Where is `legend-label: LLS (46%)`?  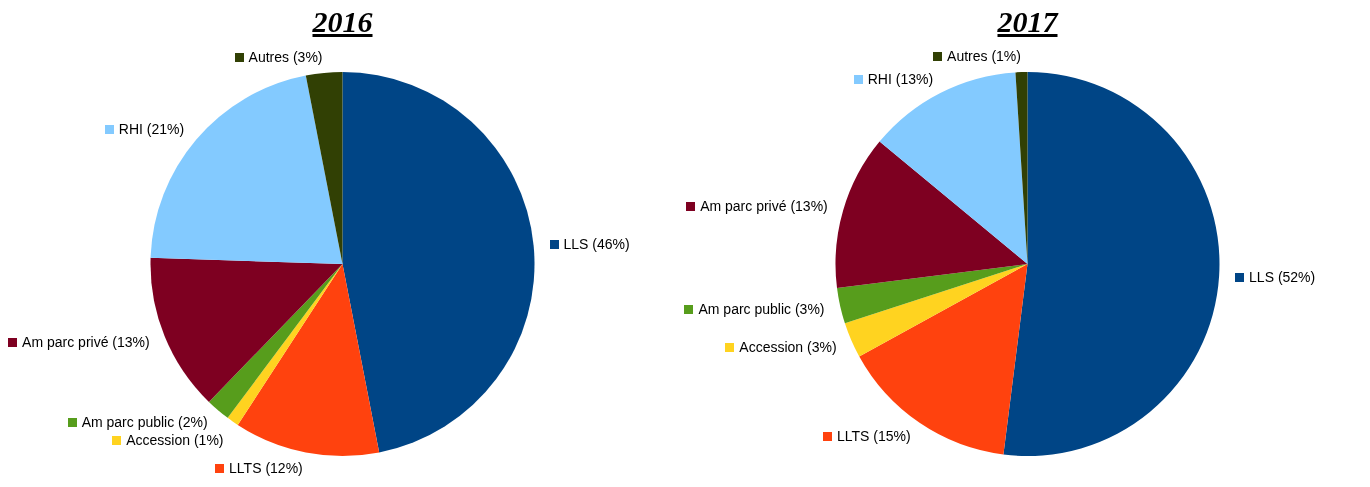
legend-label: LLS (46%) is located at coordinates (596, 244).